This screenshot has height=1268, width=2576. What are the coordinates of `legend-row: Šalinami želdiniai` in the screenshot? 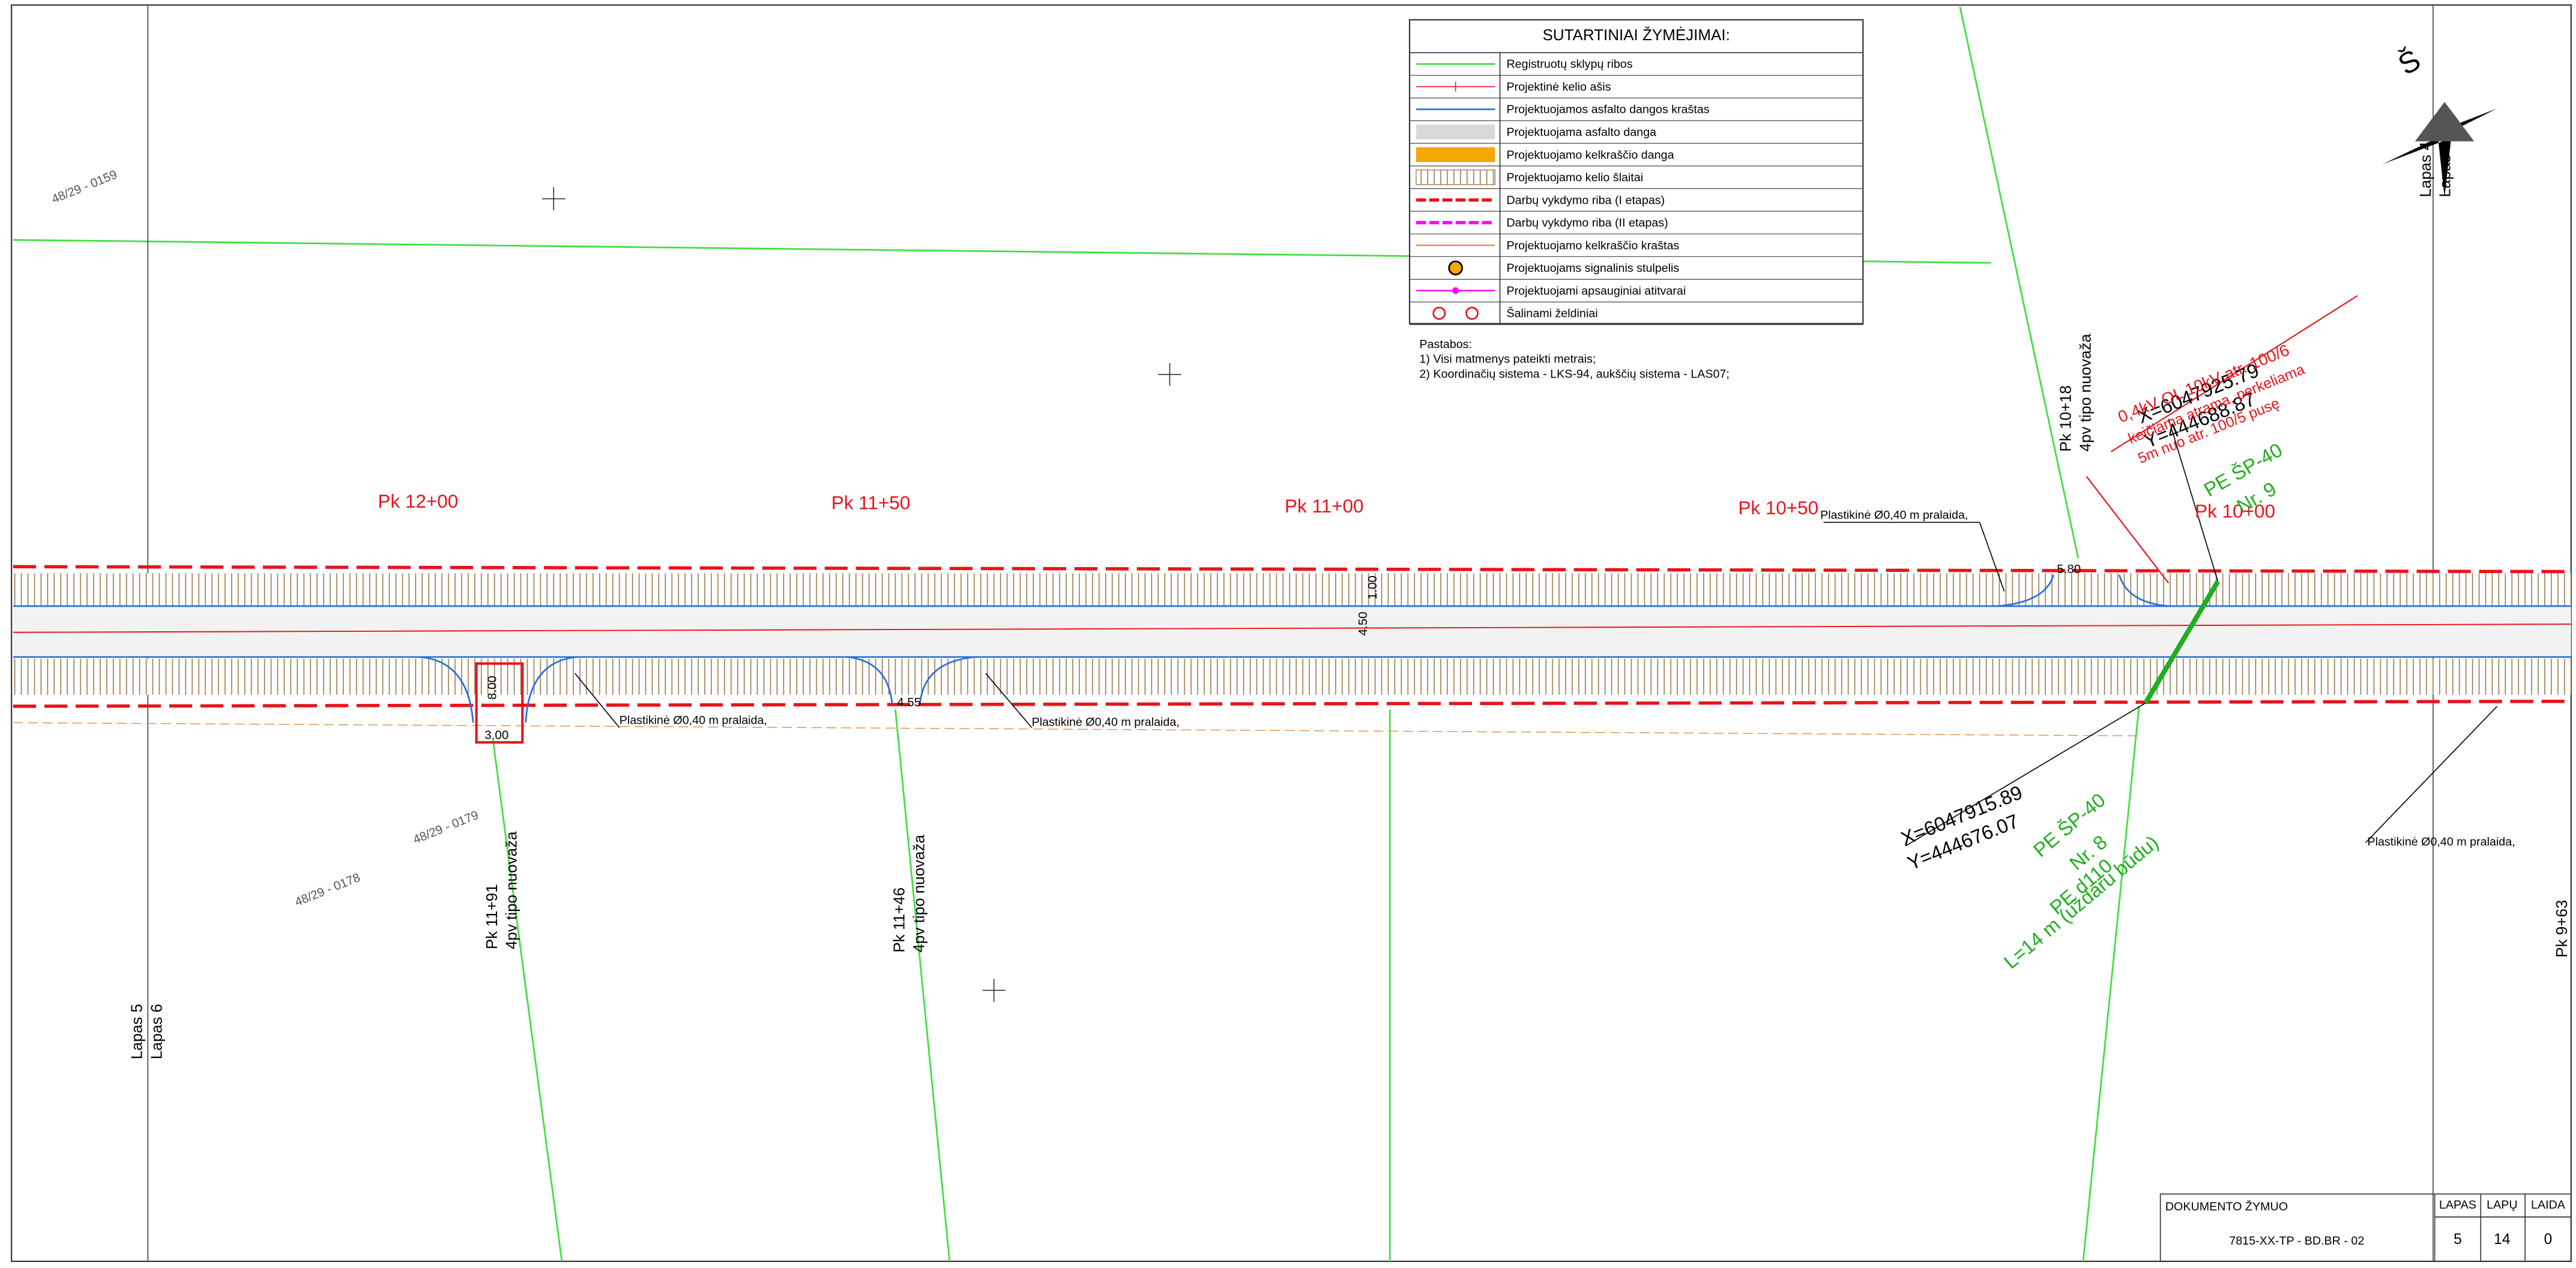 It's located at (1515, 313).